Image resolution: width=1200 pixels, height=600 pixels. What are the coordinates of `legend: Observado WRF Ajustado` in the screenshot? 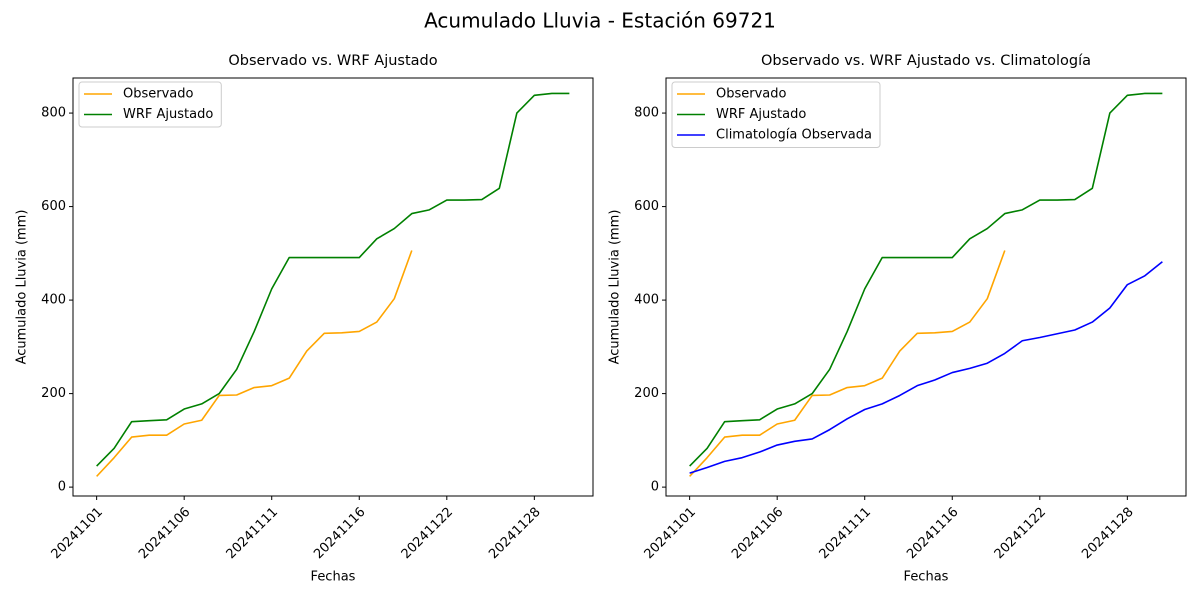 It's located at (150, 104).